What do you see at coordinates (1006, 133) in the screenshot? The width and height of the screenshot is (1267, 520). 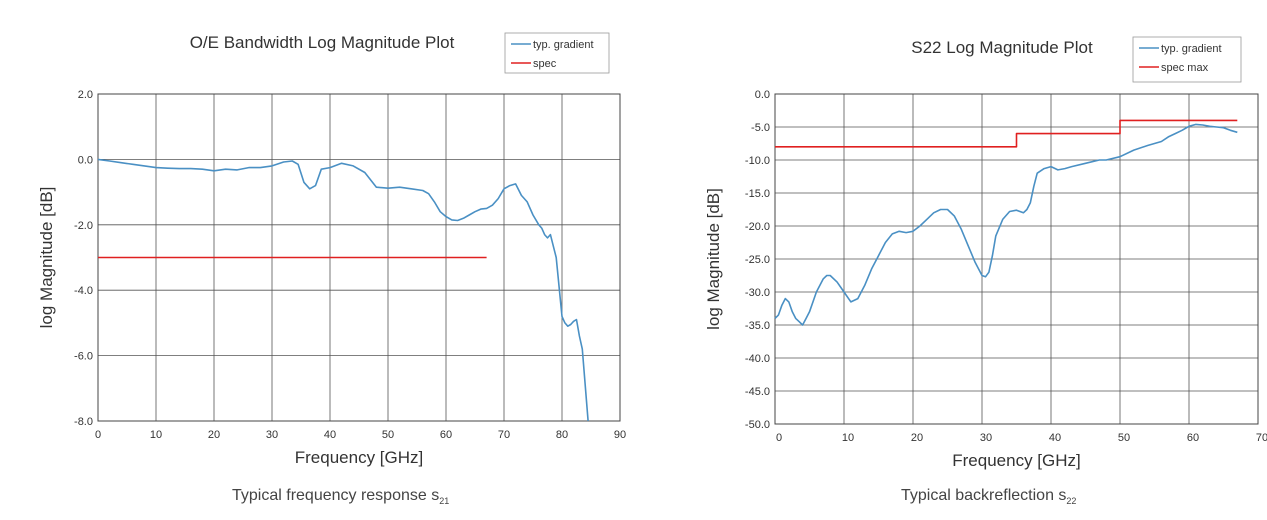 I see `series-line-spec-max` at bounding box center [1006, 133].